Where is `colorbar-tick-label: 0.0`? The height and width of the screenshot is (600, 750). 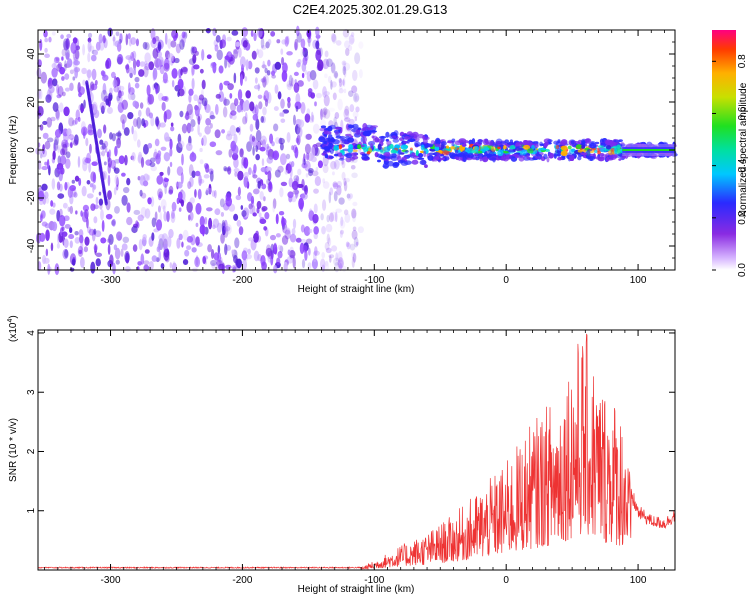 colorbar-tick-label: 0.0 is located at coordinates (742, 270).